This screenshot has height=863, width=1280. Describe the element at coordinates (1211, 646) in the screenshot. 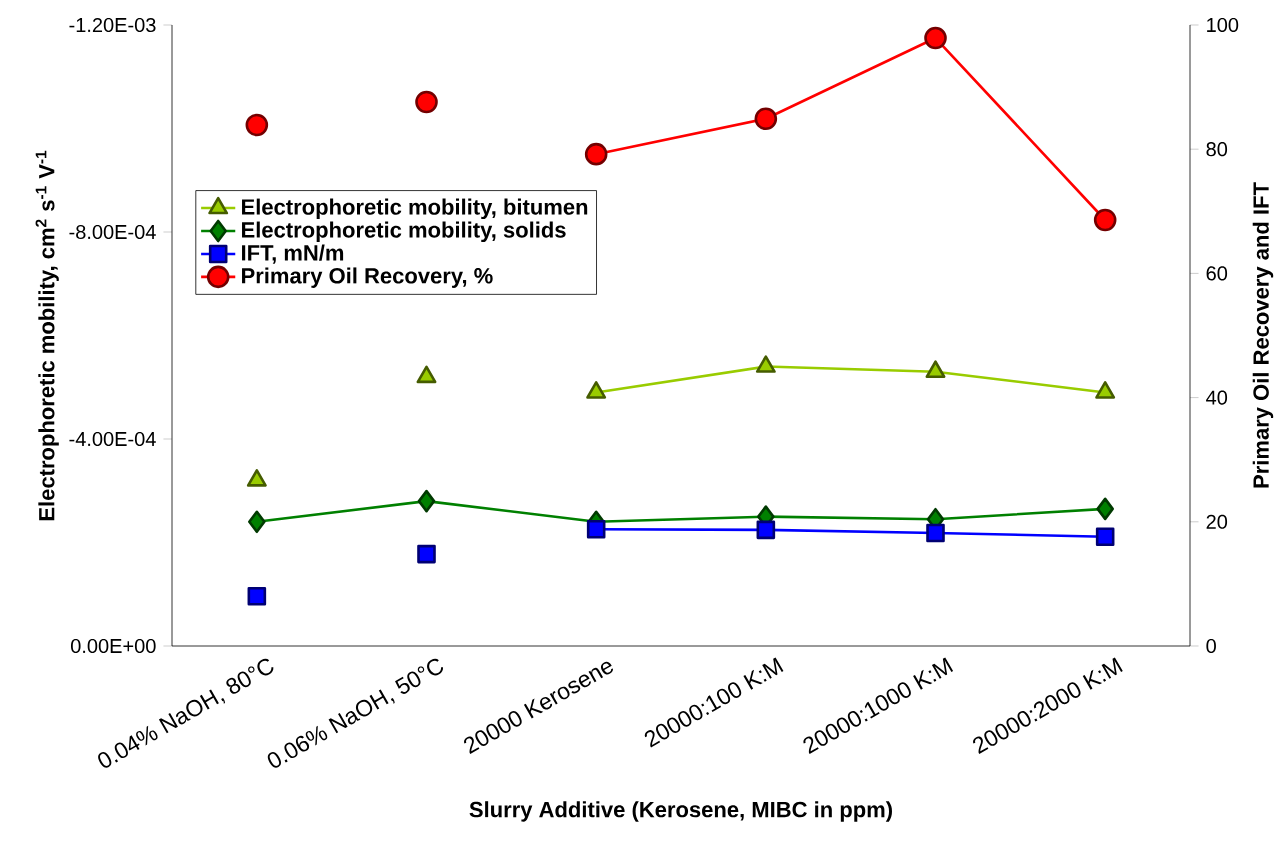

I see `y2-tick-label: 0` at that location.